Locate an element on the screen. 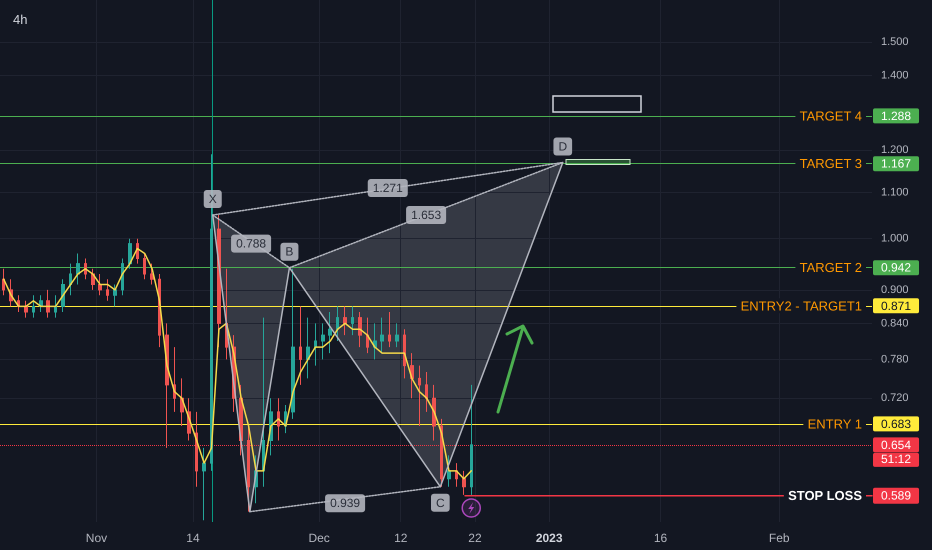  annotation: 1.288 is located at coordinates (896, 115).